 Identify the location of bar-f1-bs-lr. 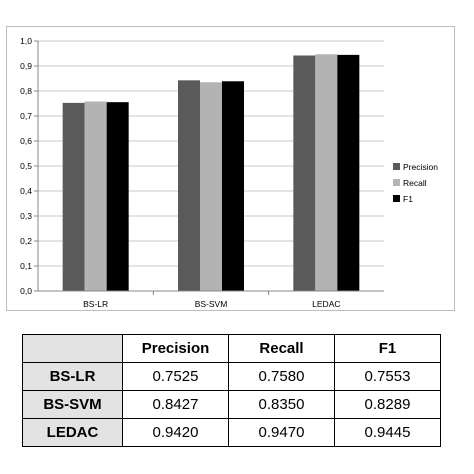
(117, 196).